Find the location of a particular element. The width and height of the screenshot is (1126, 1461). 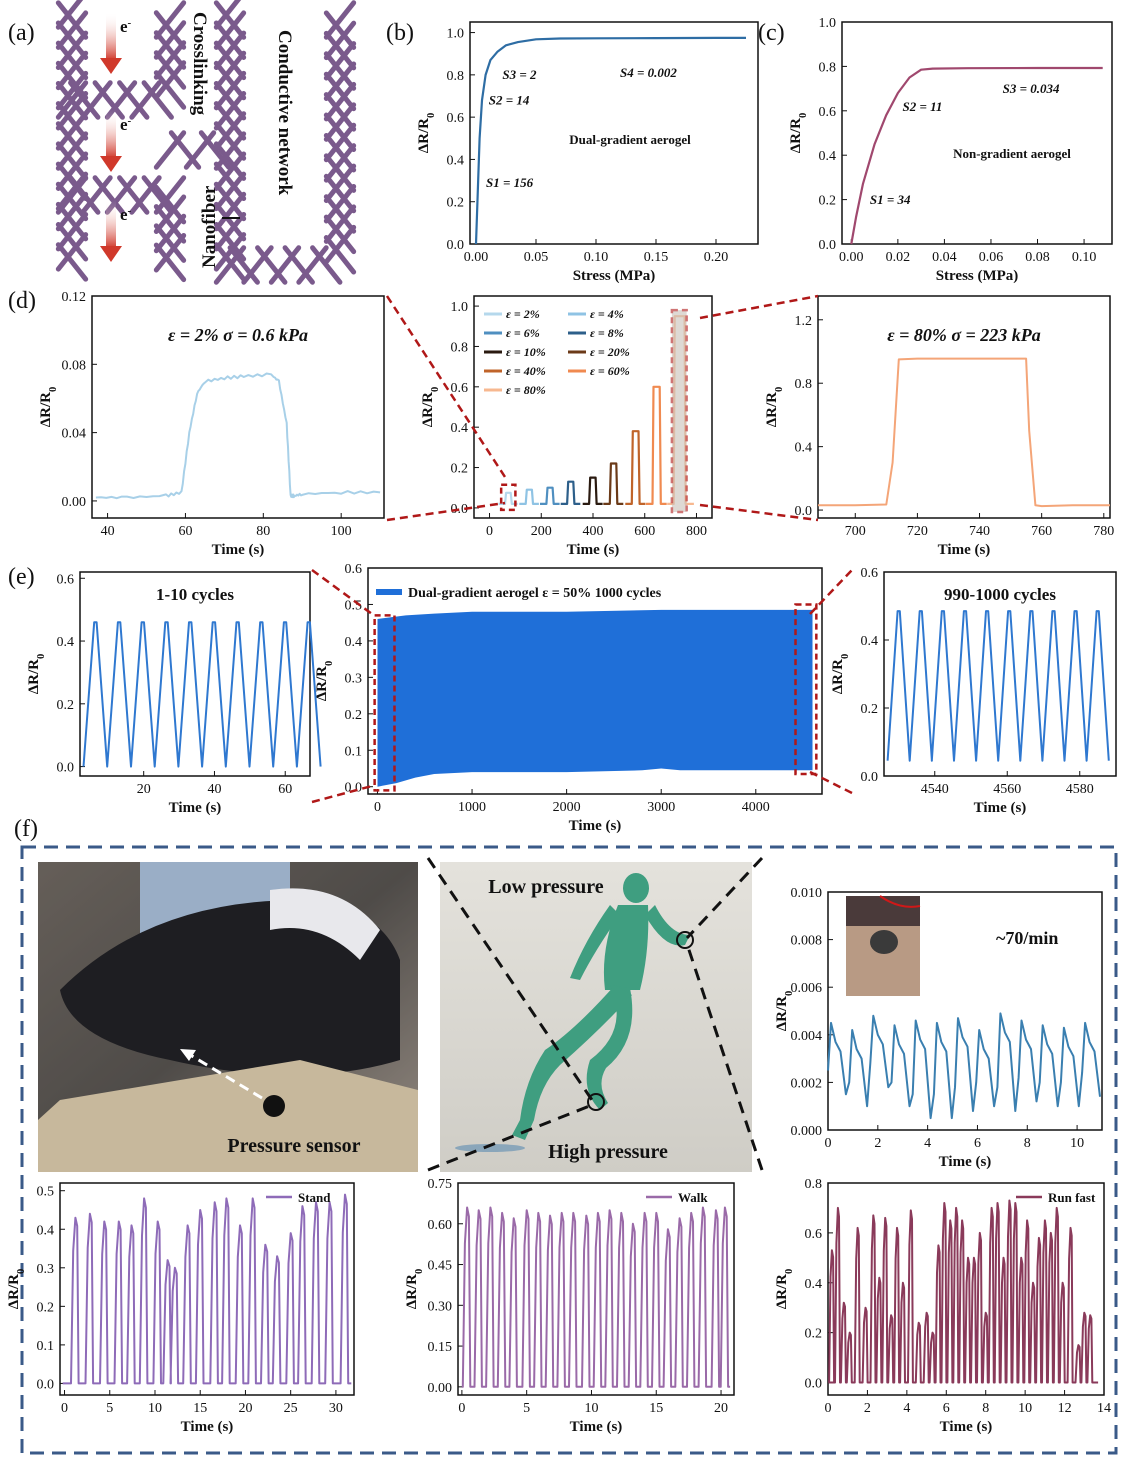

x-tick-label: 4540 is located at coordinates (935, 789).